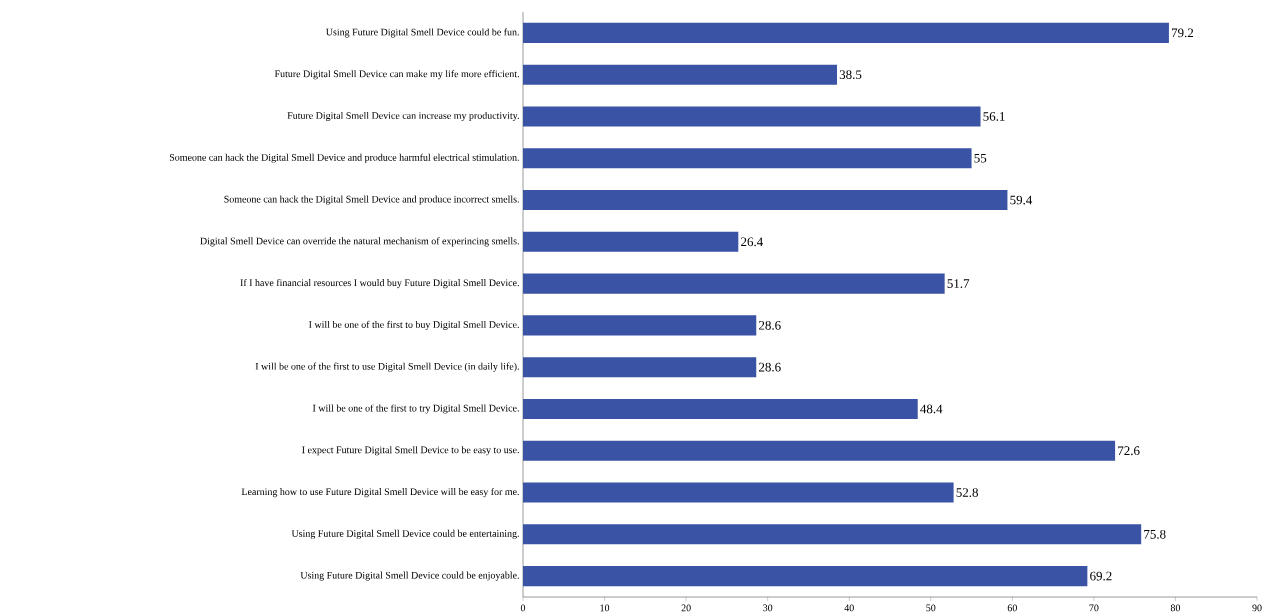 The width and height of the screenshot is (1271, 613). Describe the element at coordinates (605, 608) in the screenshot. I see `x-tick-label: 10` at that location.